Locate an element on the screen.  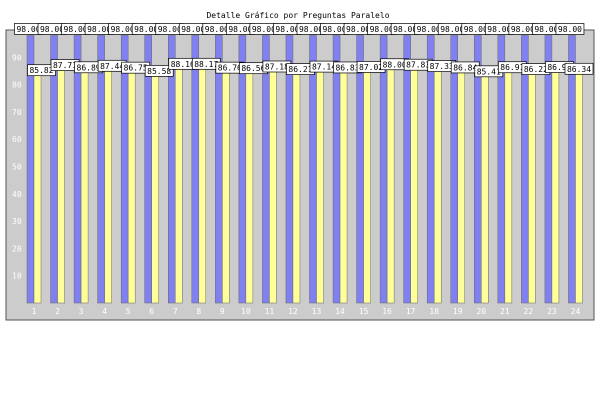
x-tick-label: 24 is located at coordinates (576, 311).